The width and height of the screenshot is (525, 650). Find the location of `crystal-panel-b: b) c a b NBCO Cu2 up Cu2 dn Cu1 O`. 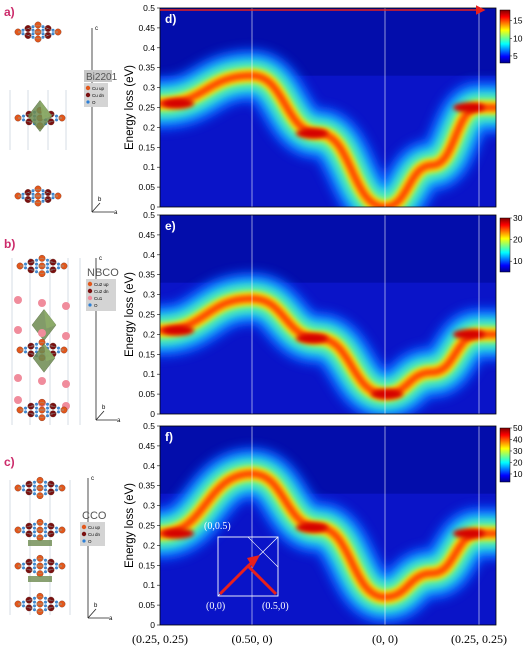

crystal-panel-b: b) c a b NBCO Cu2 up Cu2 dn Cu1 O is located at coordinates (62, 331).